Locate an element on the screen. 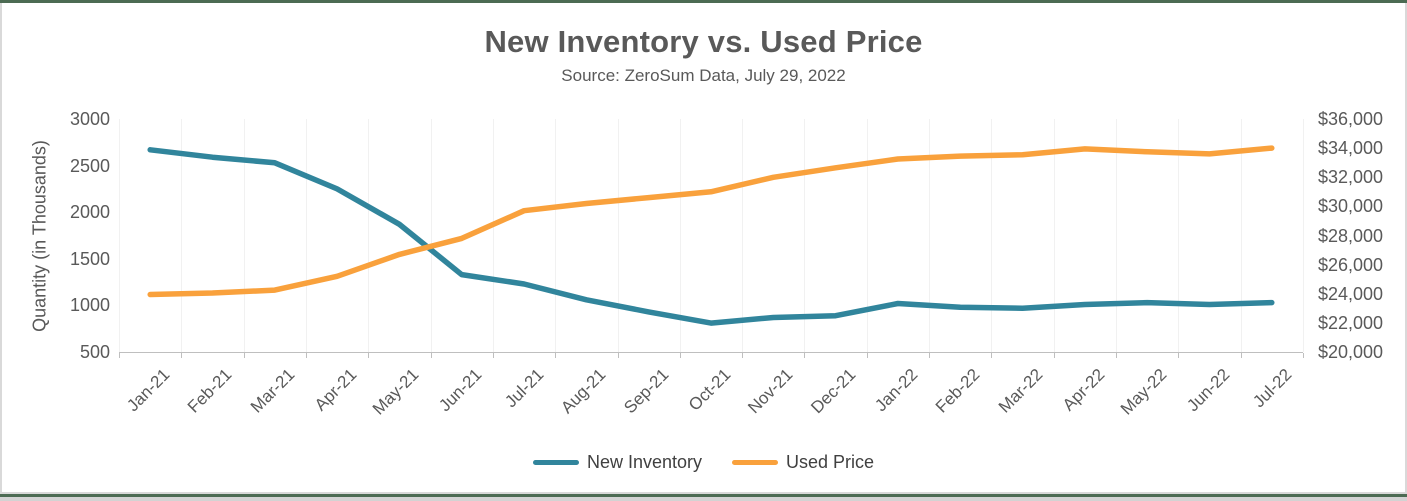  left-axis-tick-label: 2000 is located at coordinates (89, 212).